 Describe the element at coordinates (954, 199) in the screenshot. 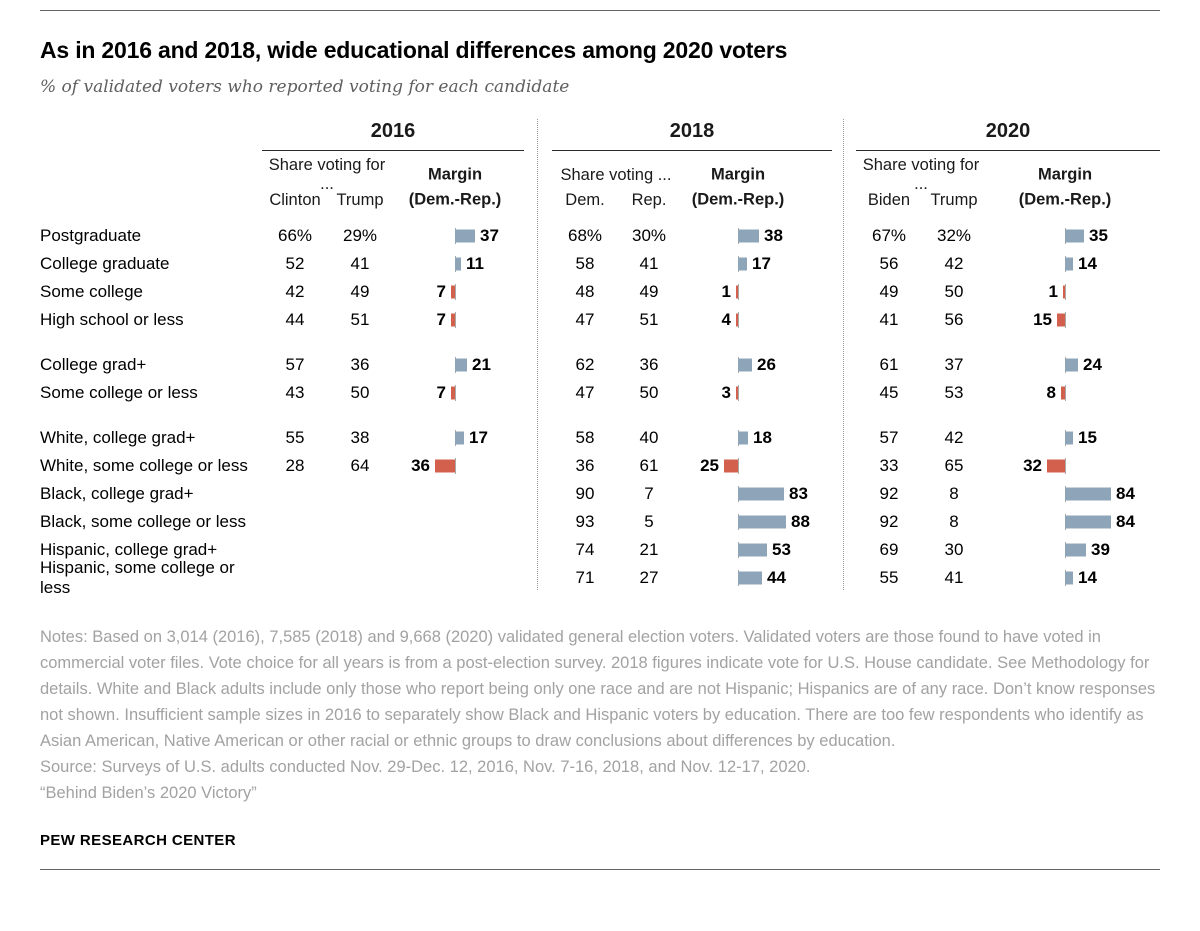

I see `rep-candidate-label: Trump` at that location.